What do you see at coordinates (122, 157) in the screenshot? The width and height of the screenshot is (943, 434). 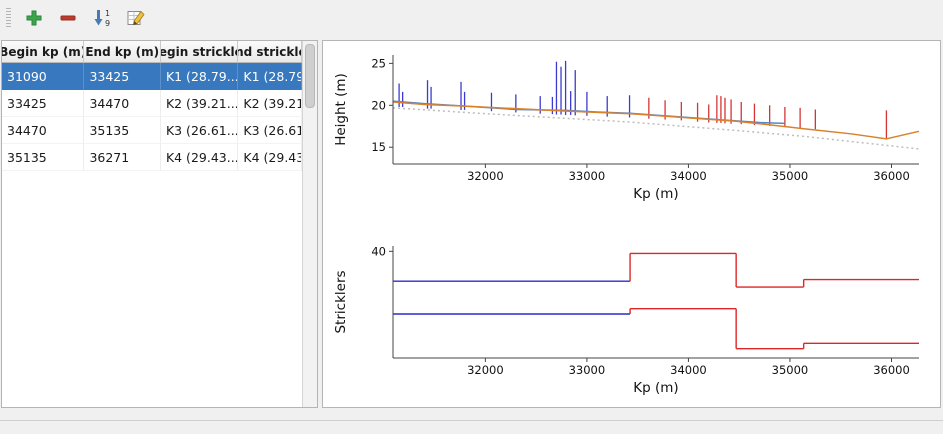 I see `table-cell: 36271` at bounding box center [122, 157].